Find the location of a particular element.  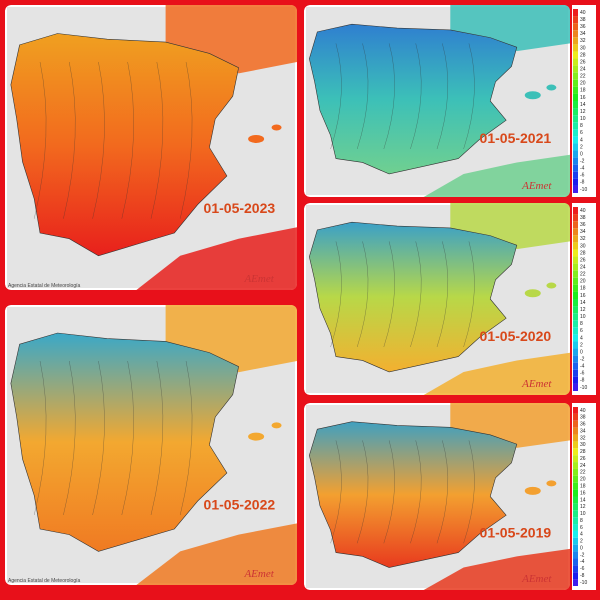

colorbar-label: 38 is located at coordinates (583, 218).